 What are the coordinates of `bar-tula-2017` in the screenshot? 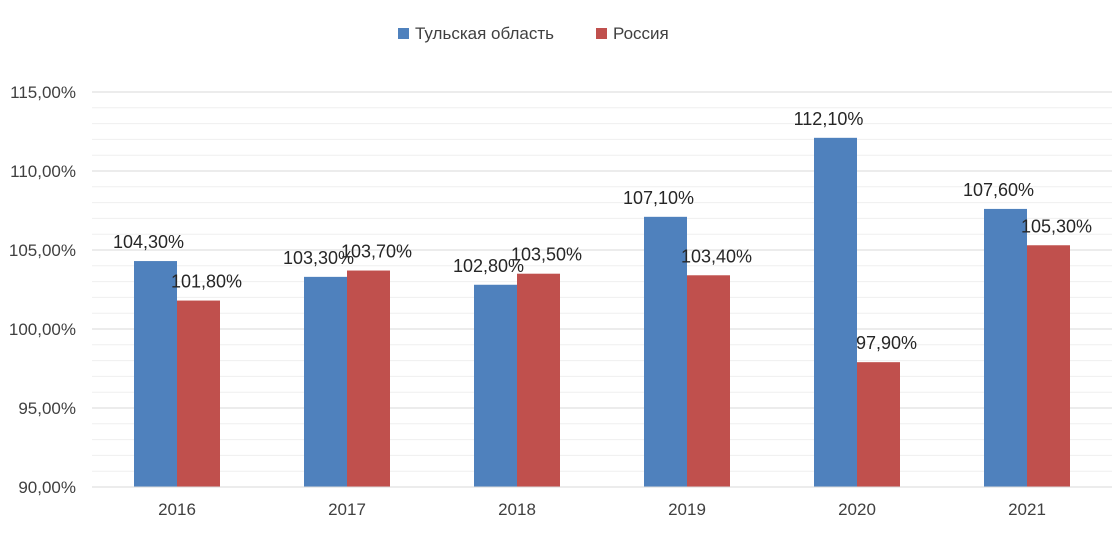 It's located at (325, 381).